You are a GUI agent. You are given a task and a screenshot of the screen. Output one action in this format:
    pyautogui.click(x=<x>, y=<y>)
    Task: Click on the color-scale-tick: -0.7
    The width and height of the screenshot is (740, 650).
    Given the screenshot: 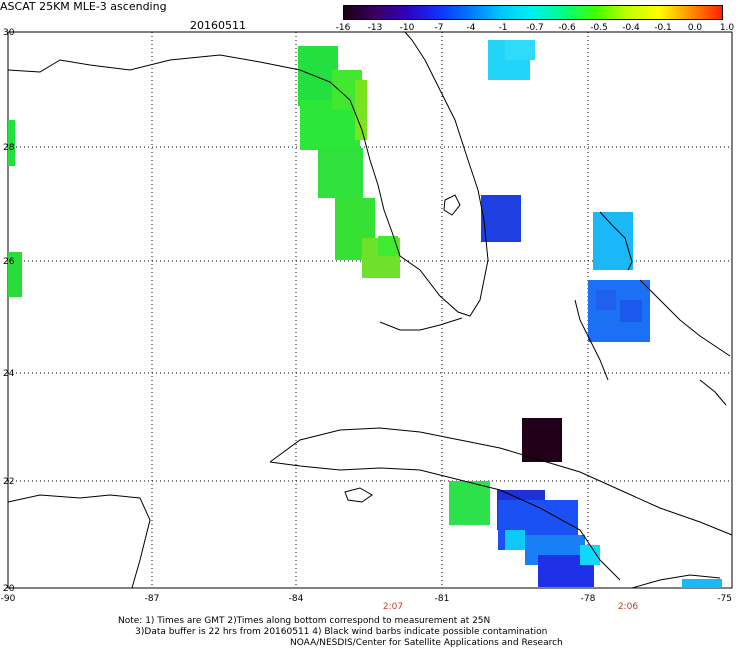 What is the action you would take?
    pyautogui.click(x=535, y=28)
    